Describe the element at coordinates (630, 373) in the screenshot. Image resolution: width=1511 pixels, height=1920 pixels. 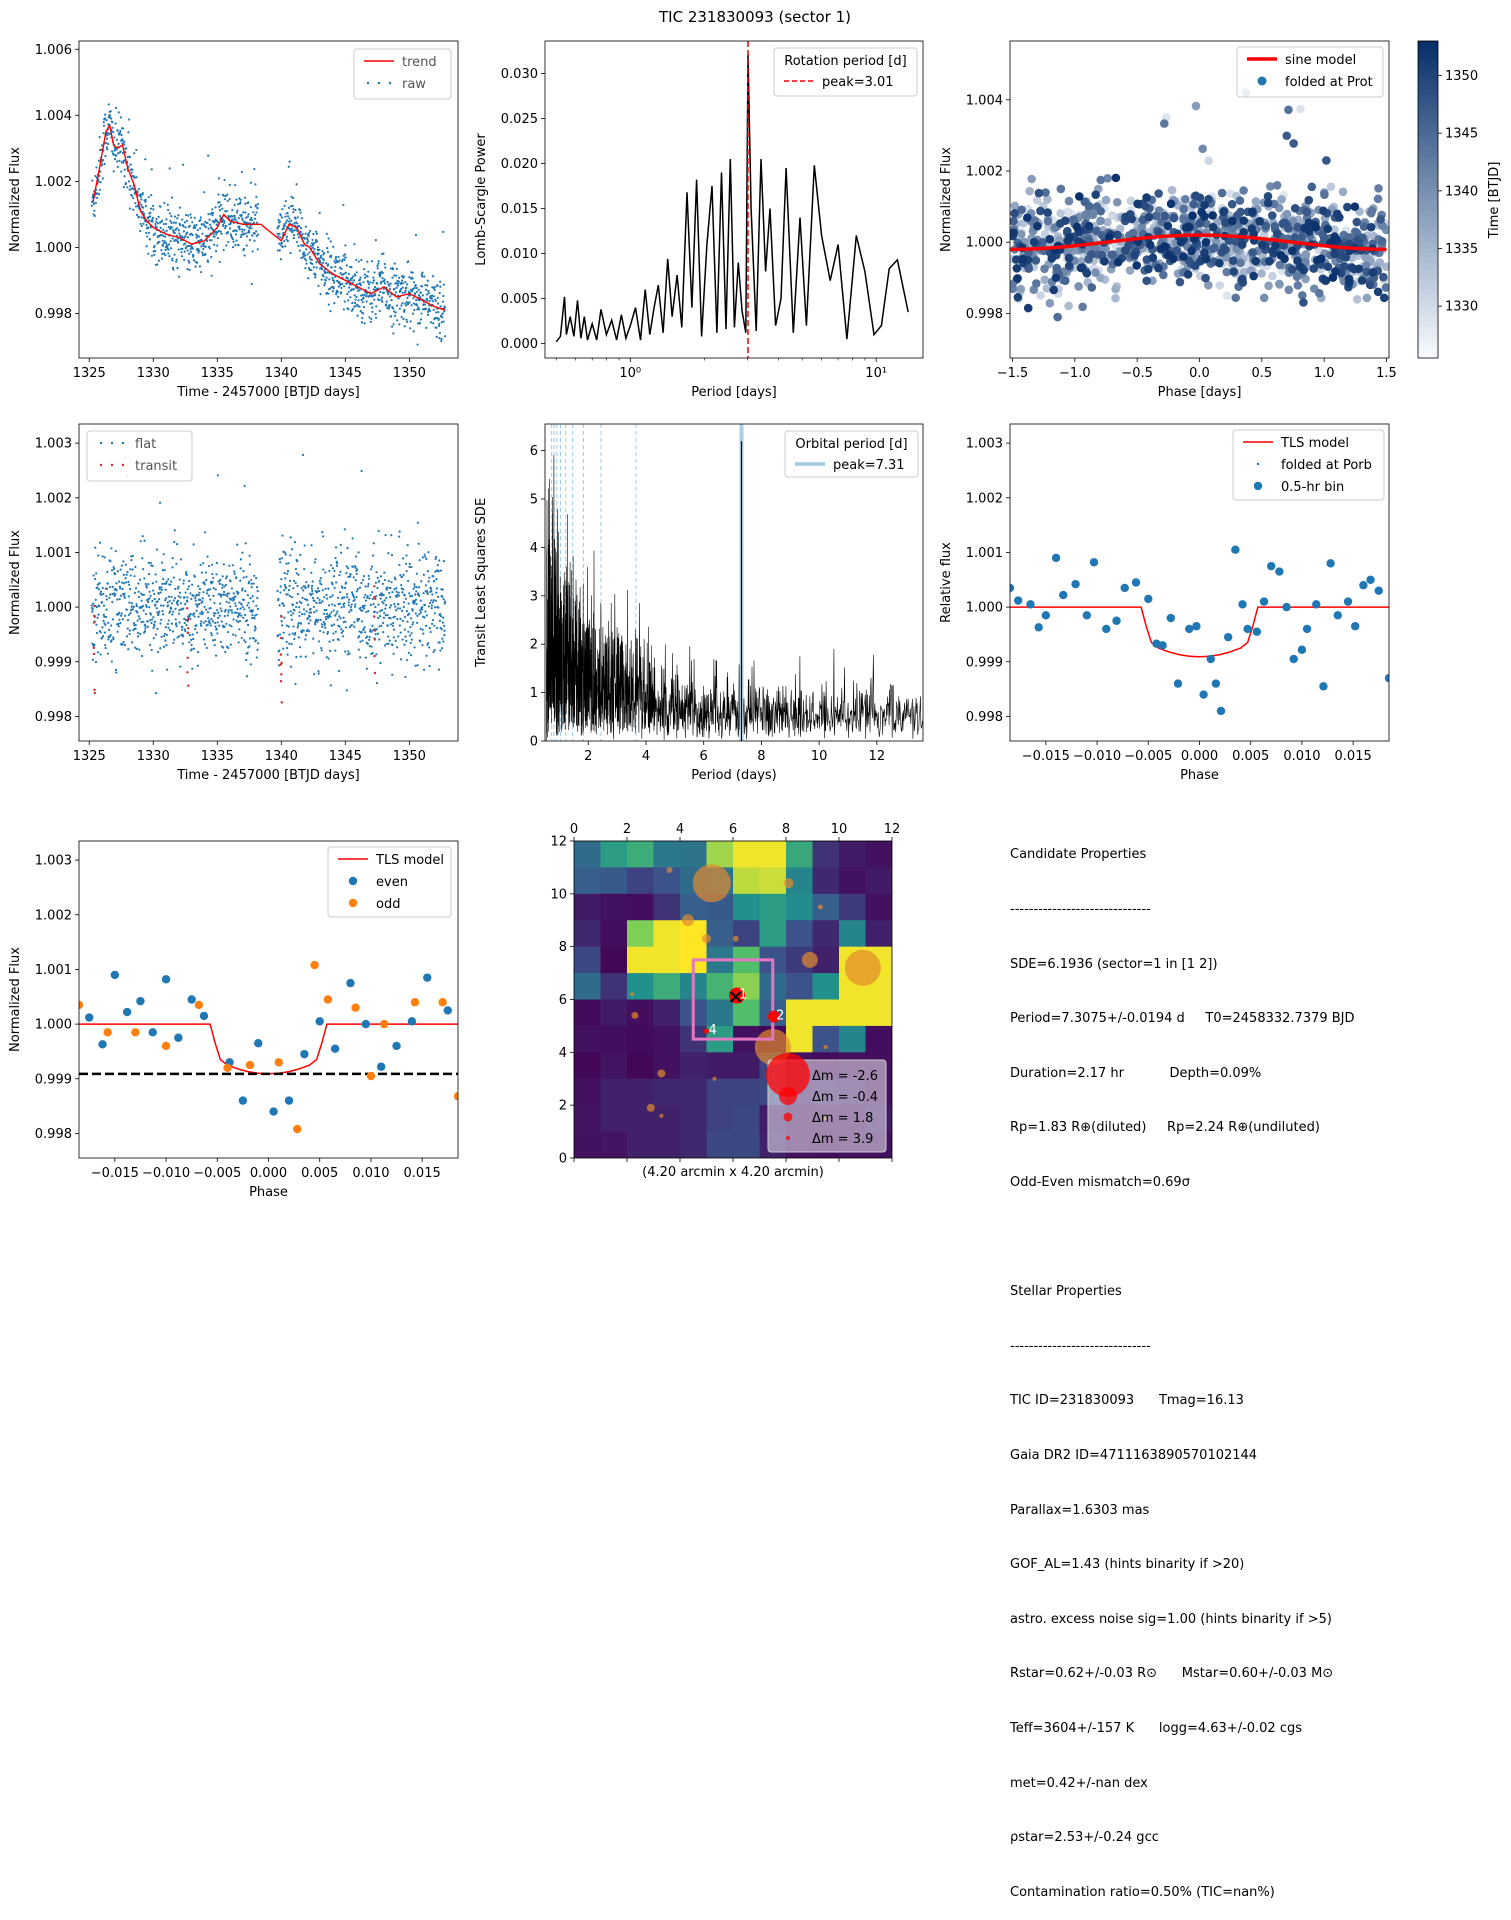
I see `x-tick-label: 10⁰` at that location.